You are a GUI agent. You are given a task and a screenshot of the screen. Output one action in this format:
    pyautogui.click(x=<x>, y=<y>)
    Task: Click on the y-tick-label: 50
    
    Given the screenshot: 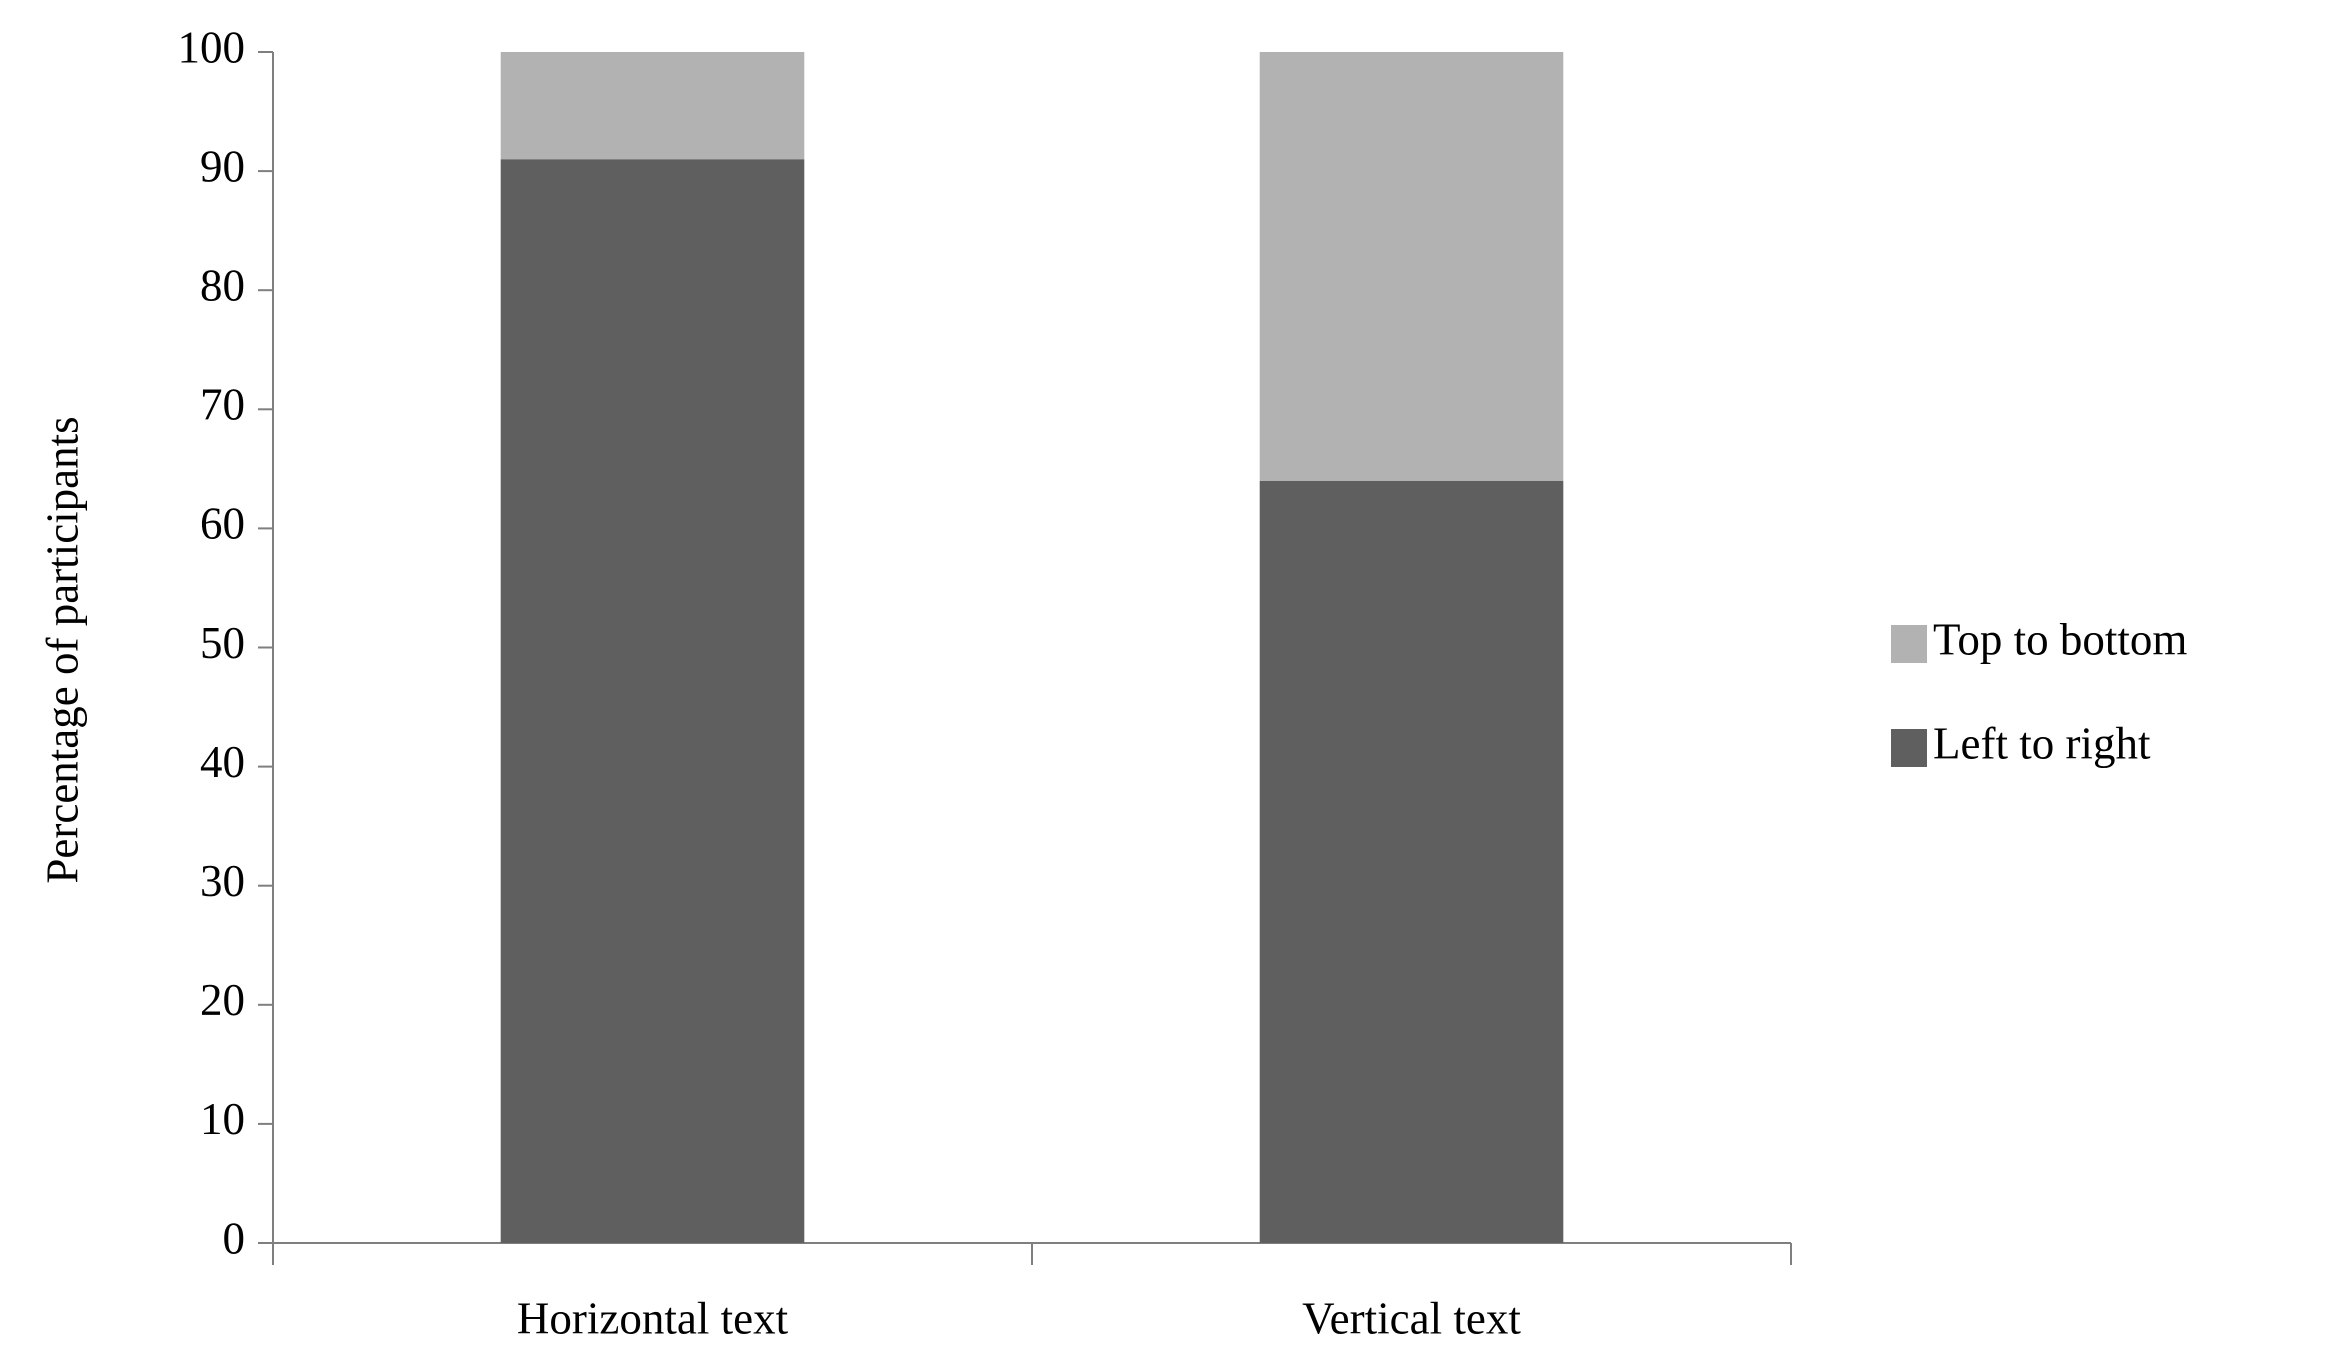 What is the action you would take?
    pyautogui.click(x=222, y=643)
    